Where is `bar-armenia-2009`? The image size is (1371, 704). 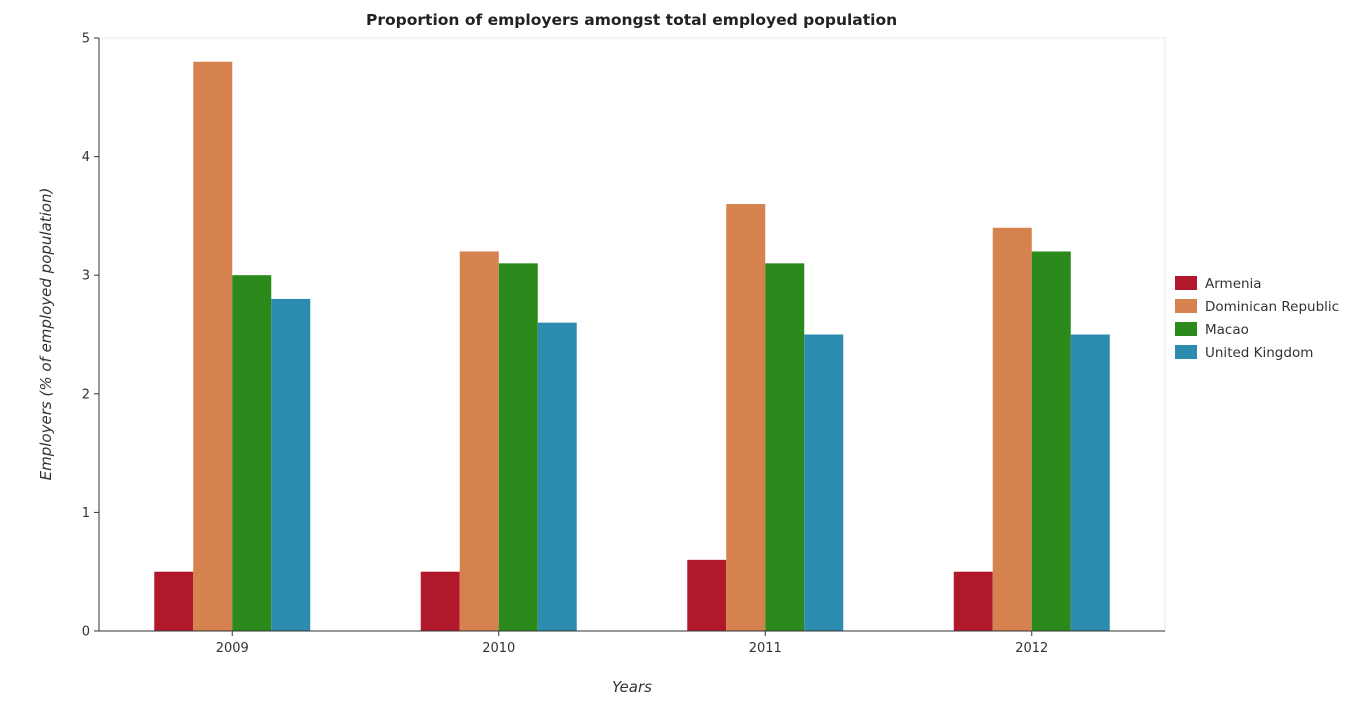
bar-armenia-2009 is located at coordinates (174, 601).